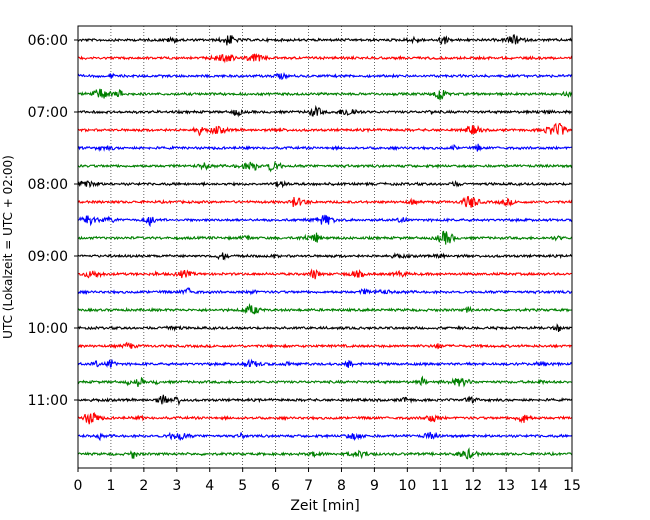 The image size is (650, 520). Describe the element at coordinates (53, 221) in the screenshot. I see `y-axis-ticks: 06:00 07:00 08:00 09:00 10:00 11:00` at that location.